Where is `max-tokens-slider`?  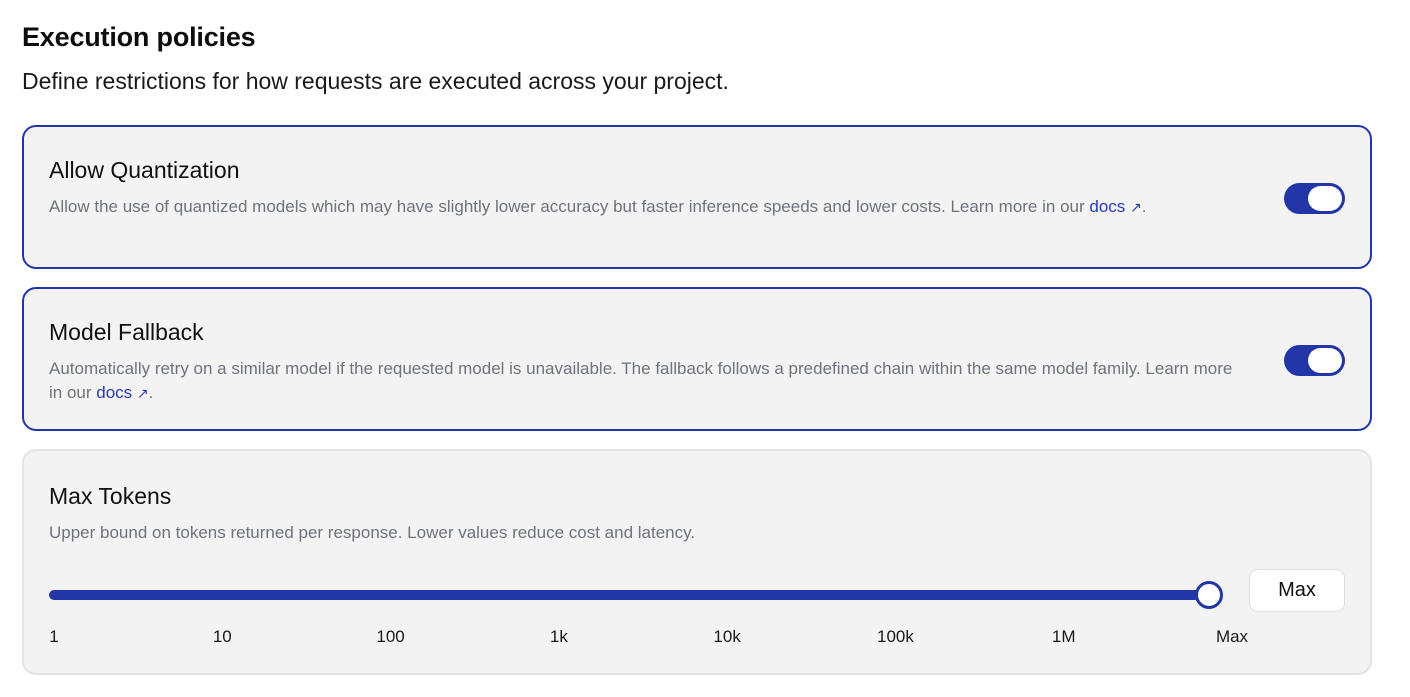 max-tokens-slider is located at coordinates (636, 595).